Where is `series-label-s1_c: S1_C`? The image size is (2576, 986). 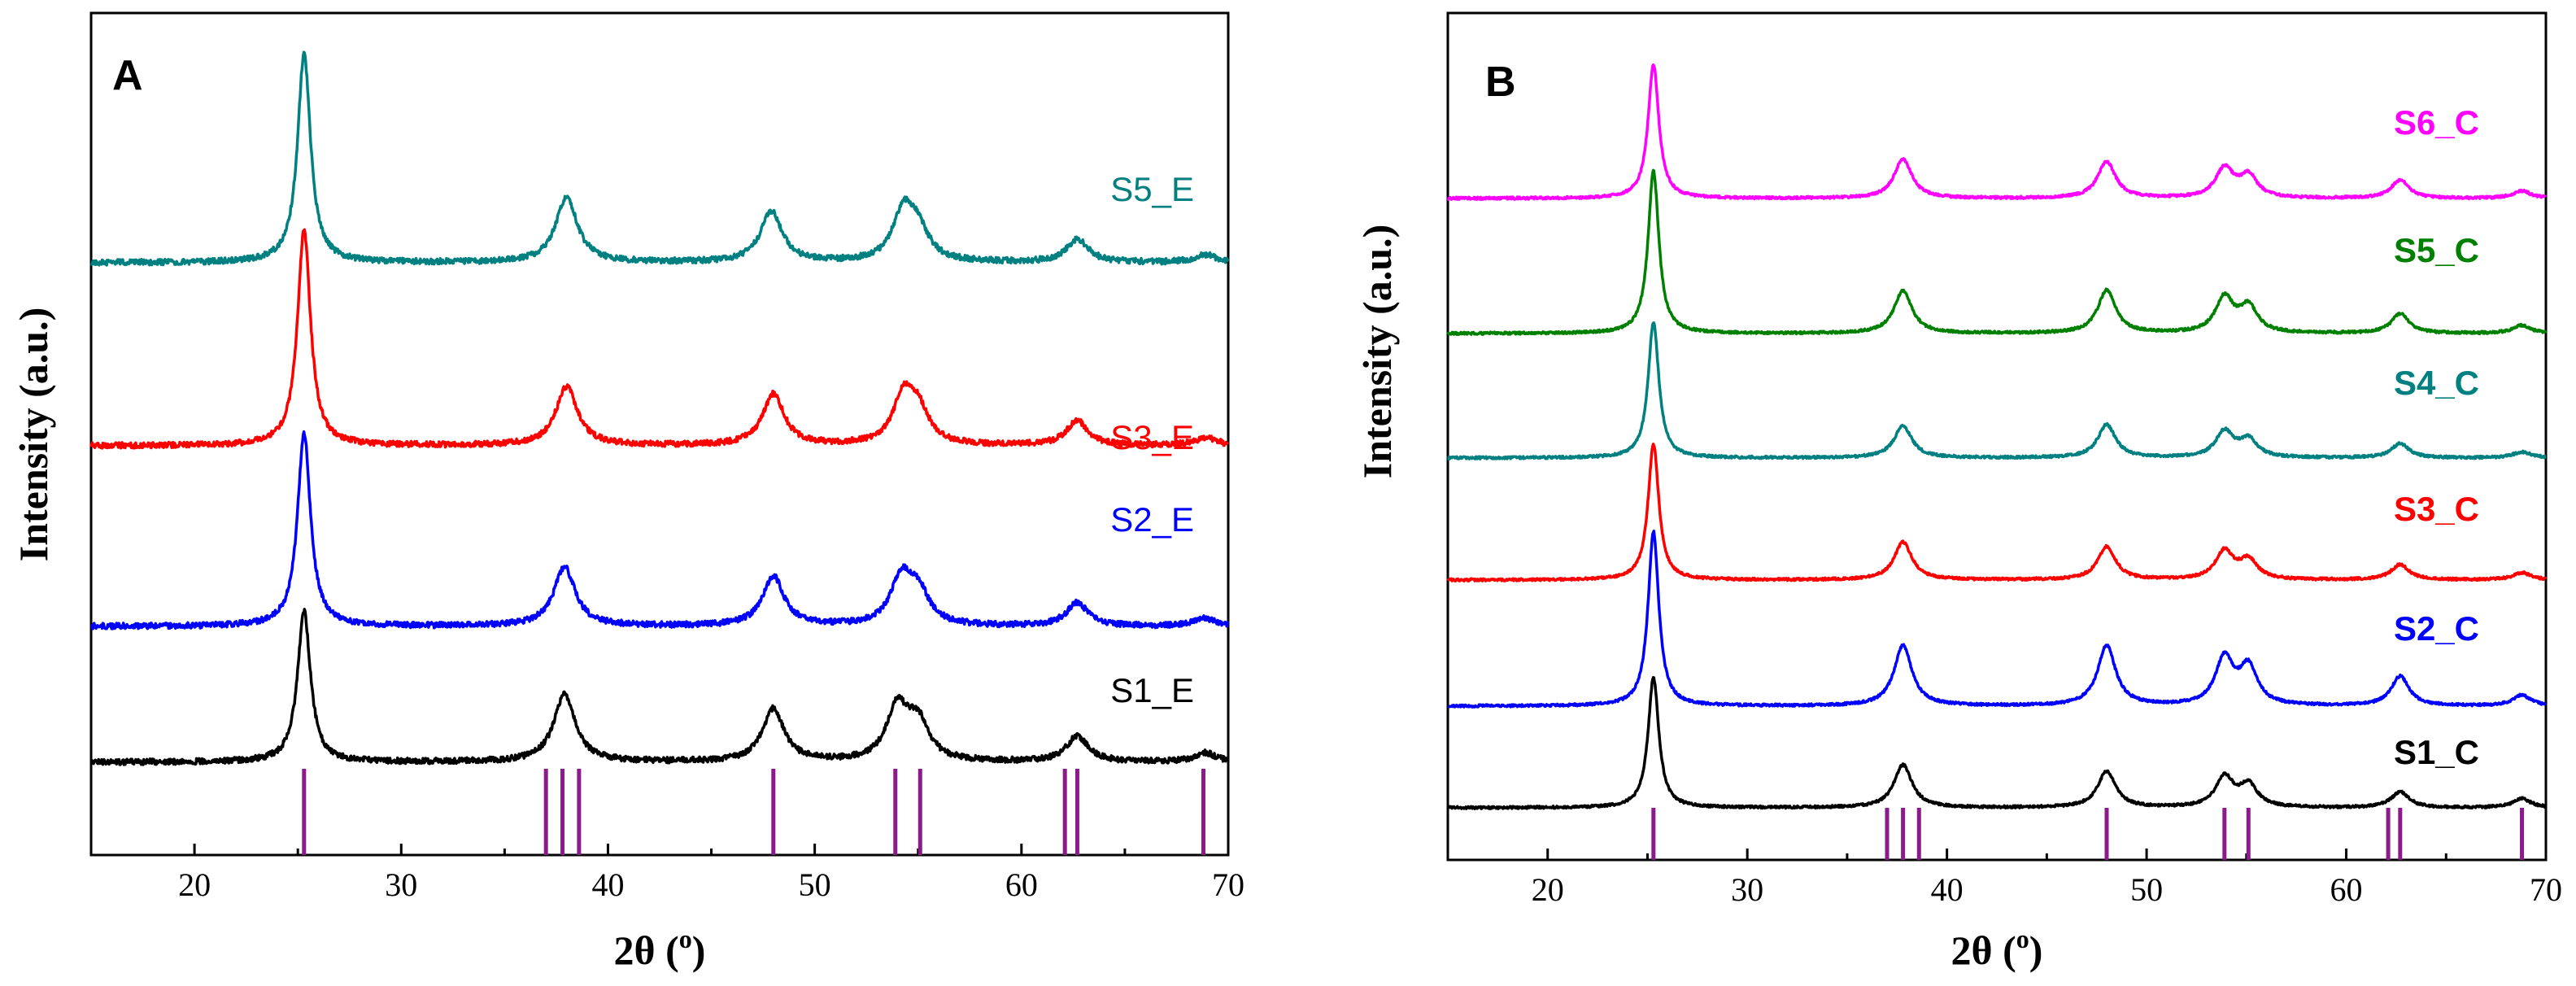
series-label-s1_c: S1_C is located at coordinates (2436, 752).